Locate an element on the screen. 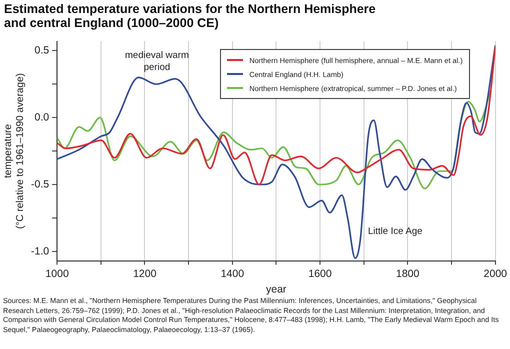 This screenshot has height=349, width=510. x-tick-label: 1400 is located at coordinates (232, 274).